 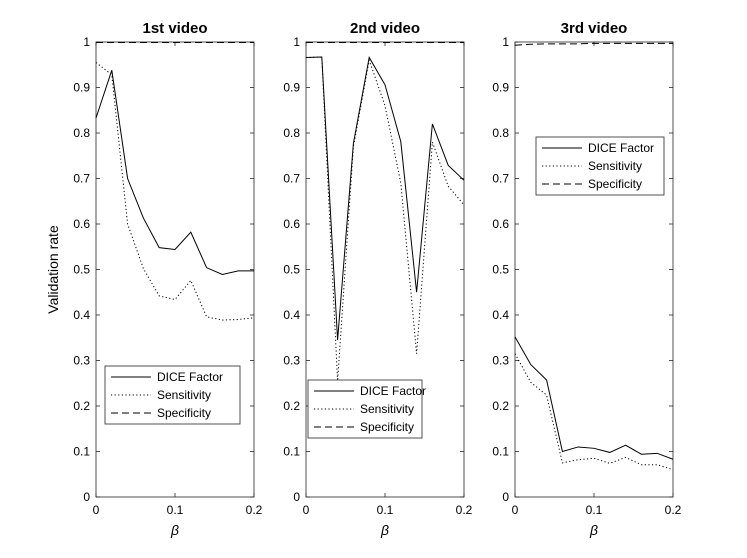 What do you see at coordinates (174, 28) in the screenshot?
I see `chart-title: 1st video` at bounding box center [174, 28].